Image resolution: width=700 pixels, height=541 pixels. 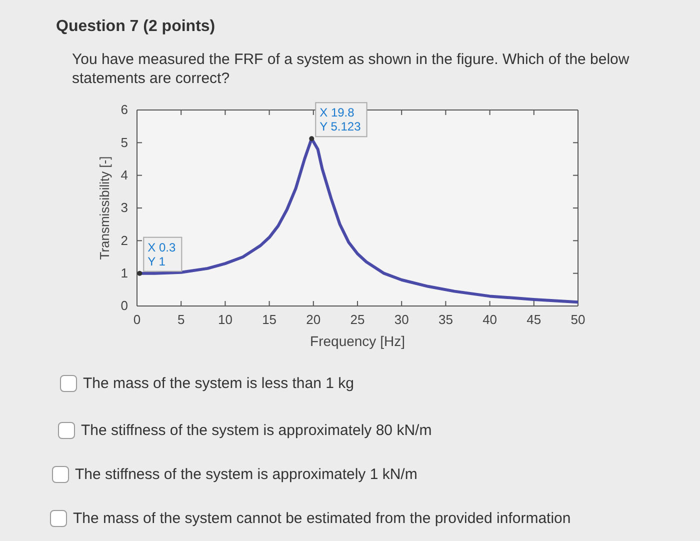 What do you see at coordinates (124, 306) in the screenshot?
I see `y-tick-label: 0` at bounding box center [124, 306].